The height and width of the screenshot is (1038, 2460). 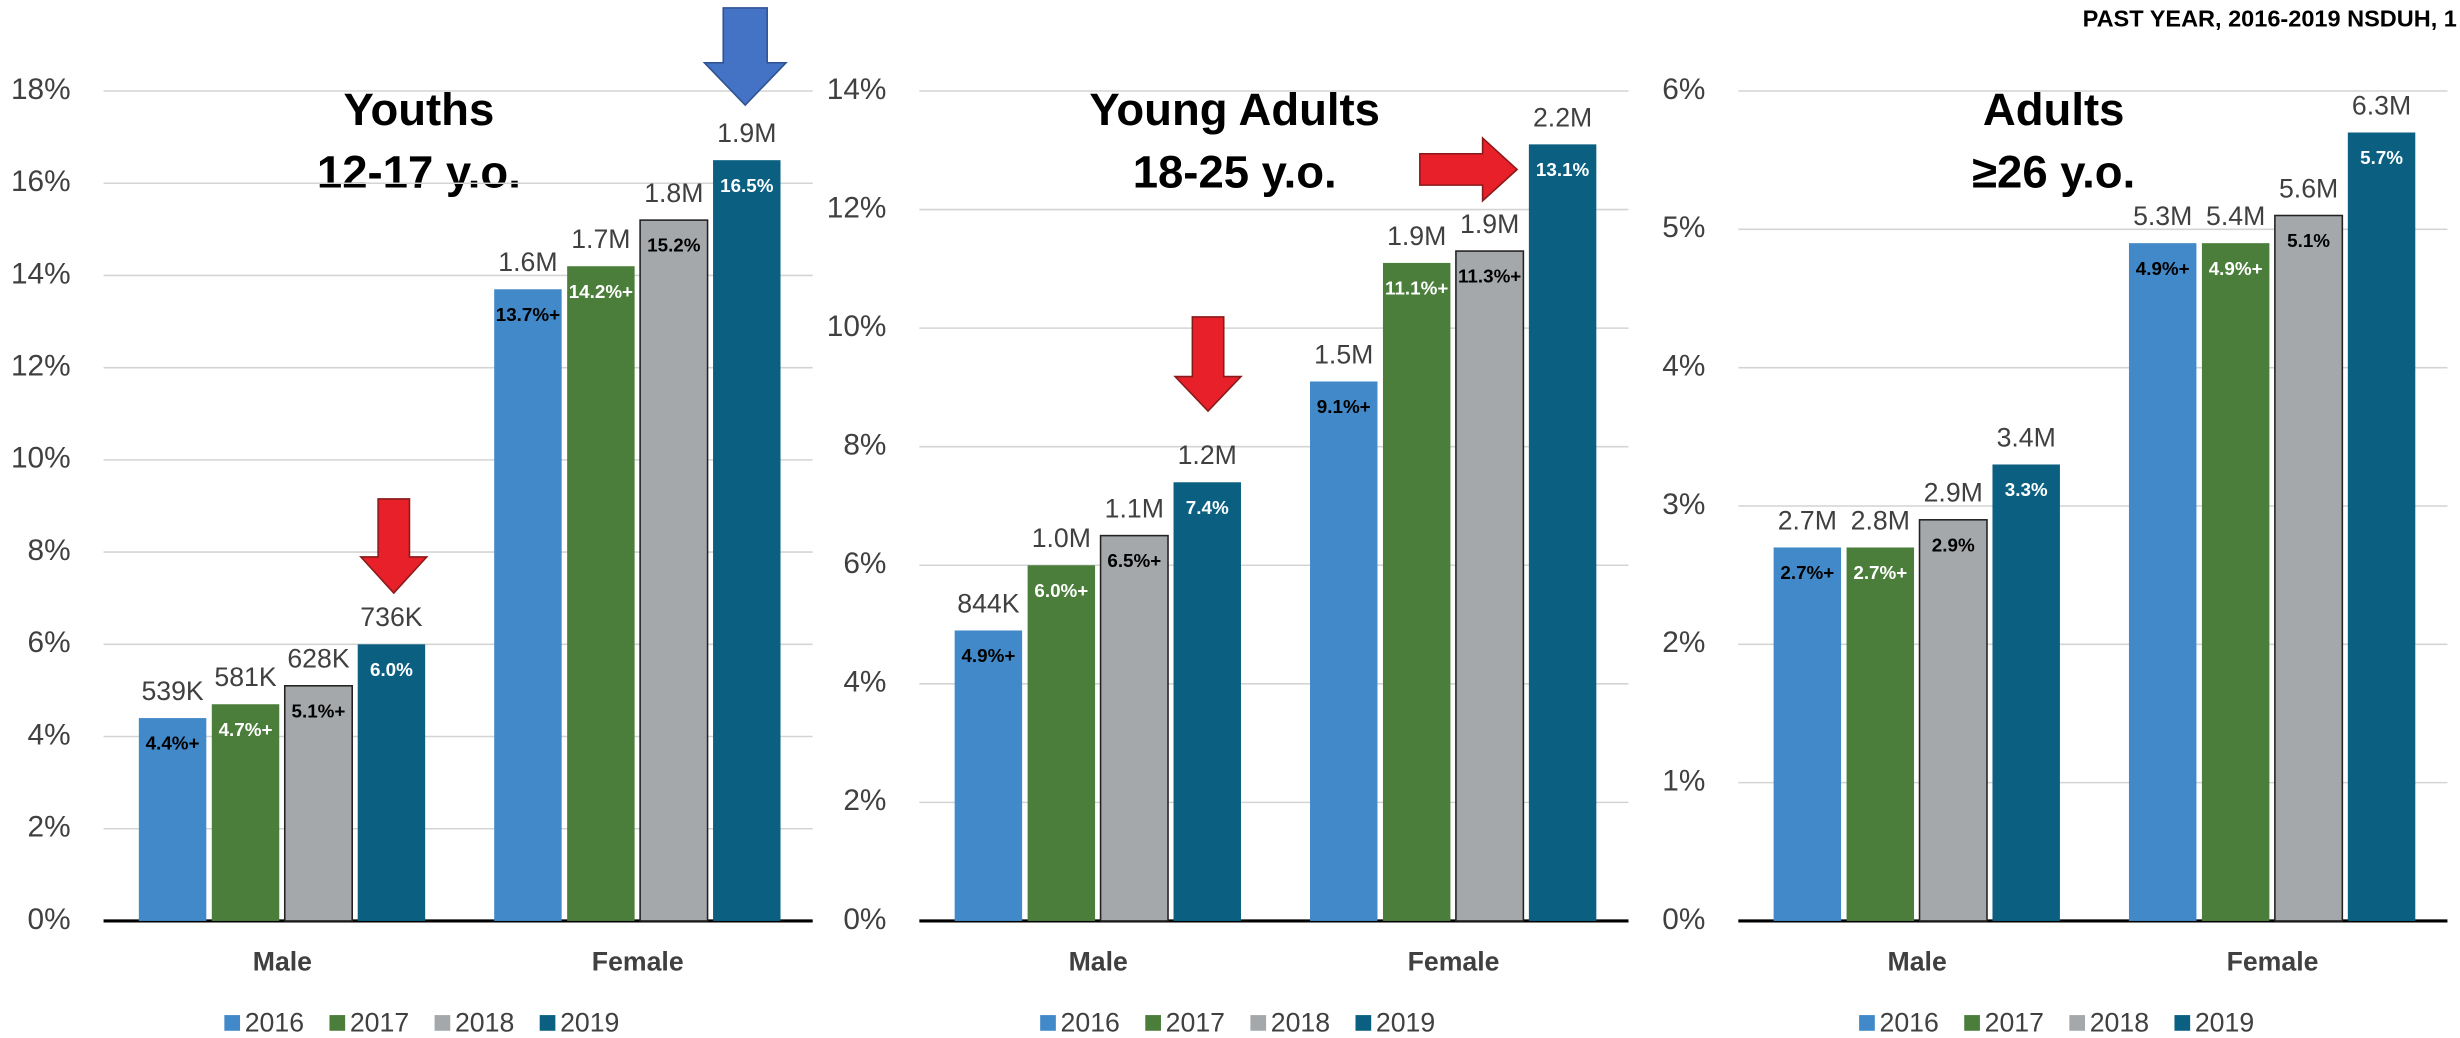 I want to click on count-label: 3.4M, so click(x=2026, y=437).